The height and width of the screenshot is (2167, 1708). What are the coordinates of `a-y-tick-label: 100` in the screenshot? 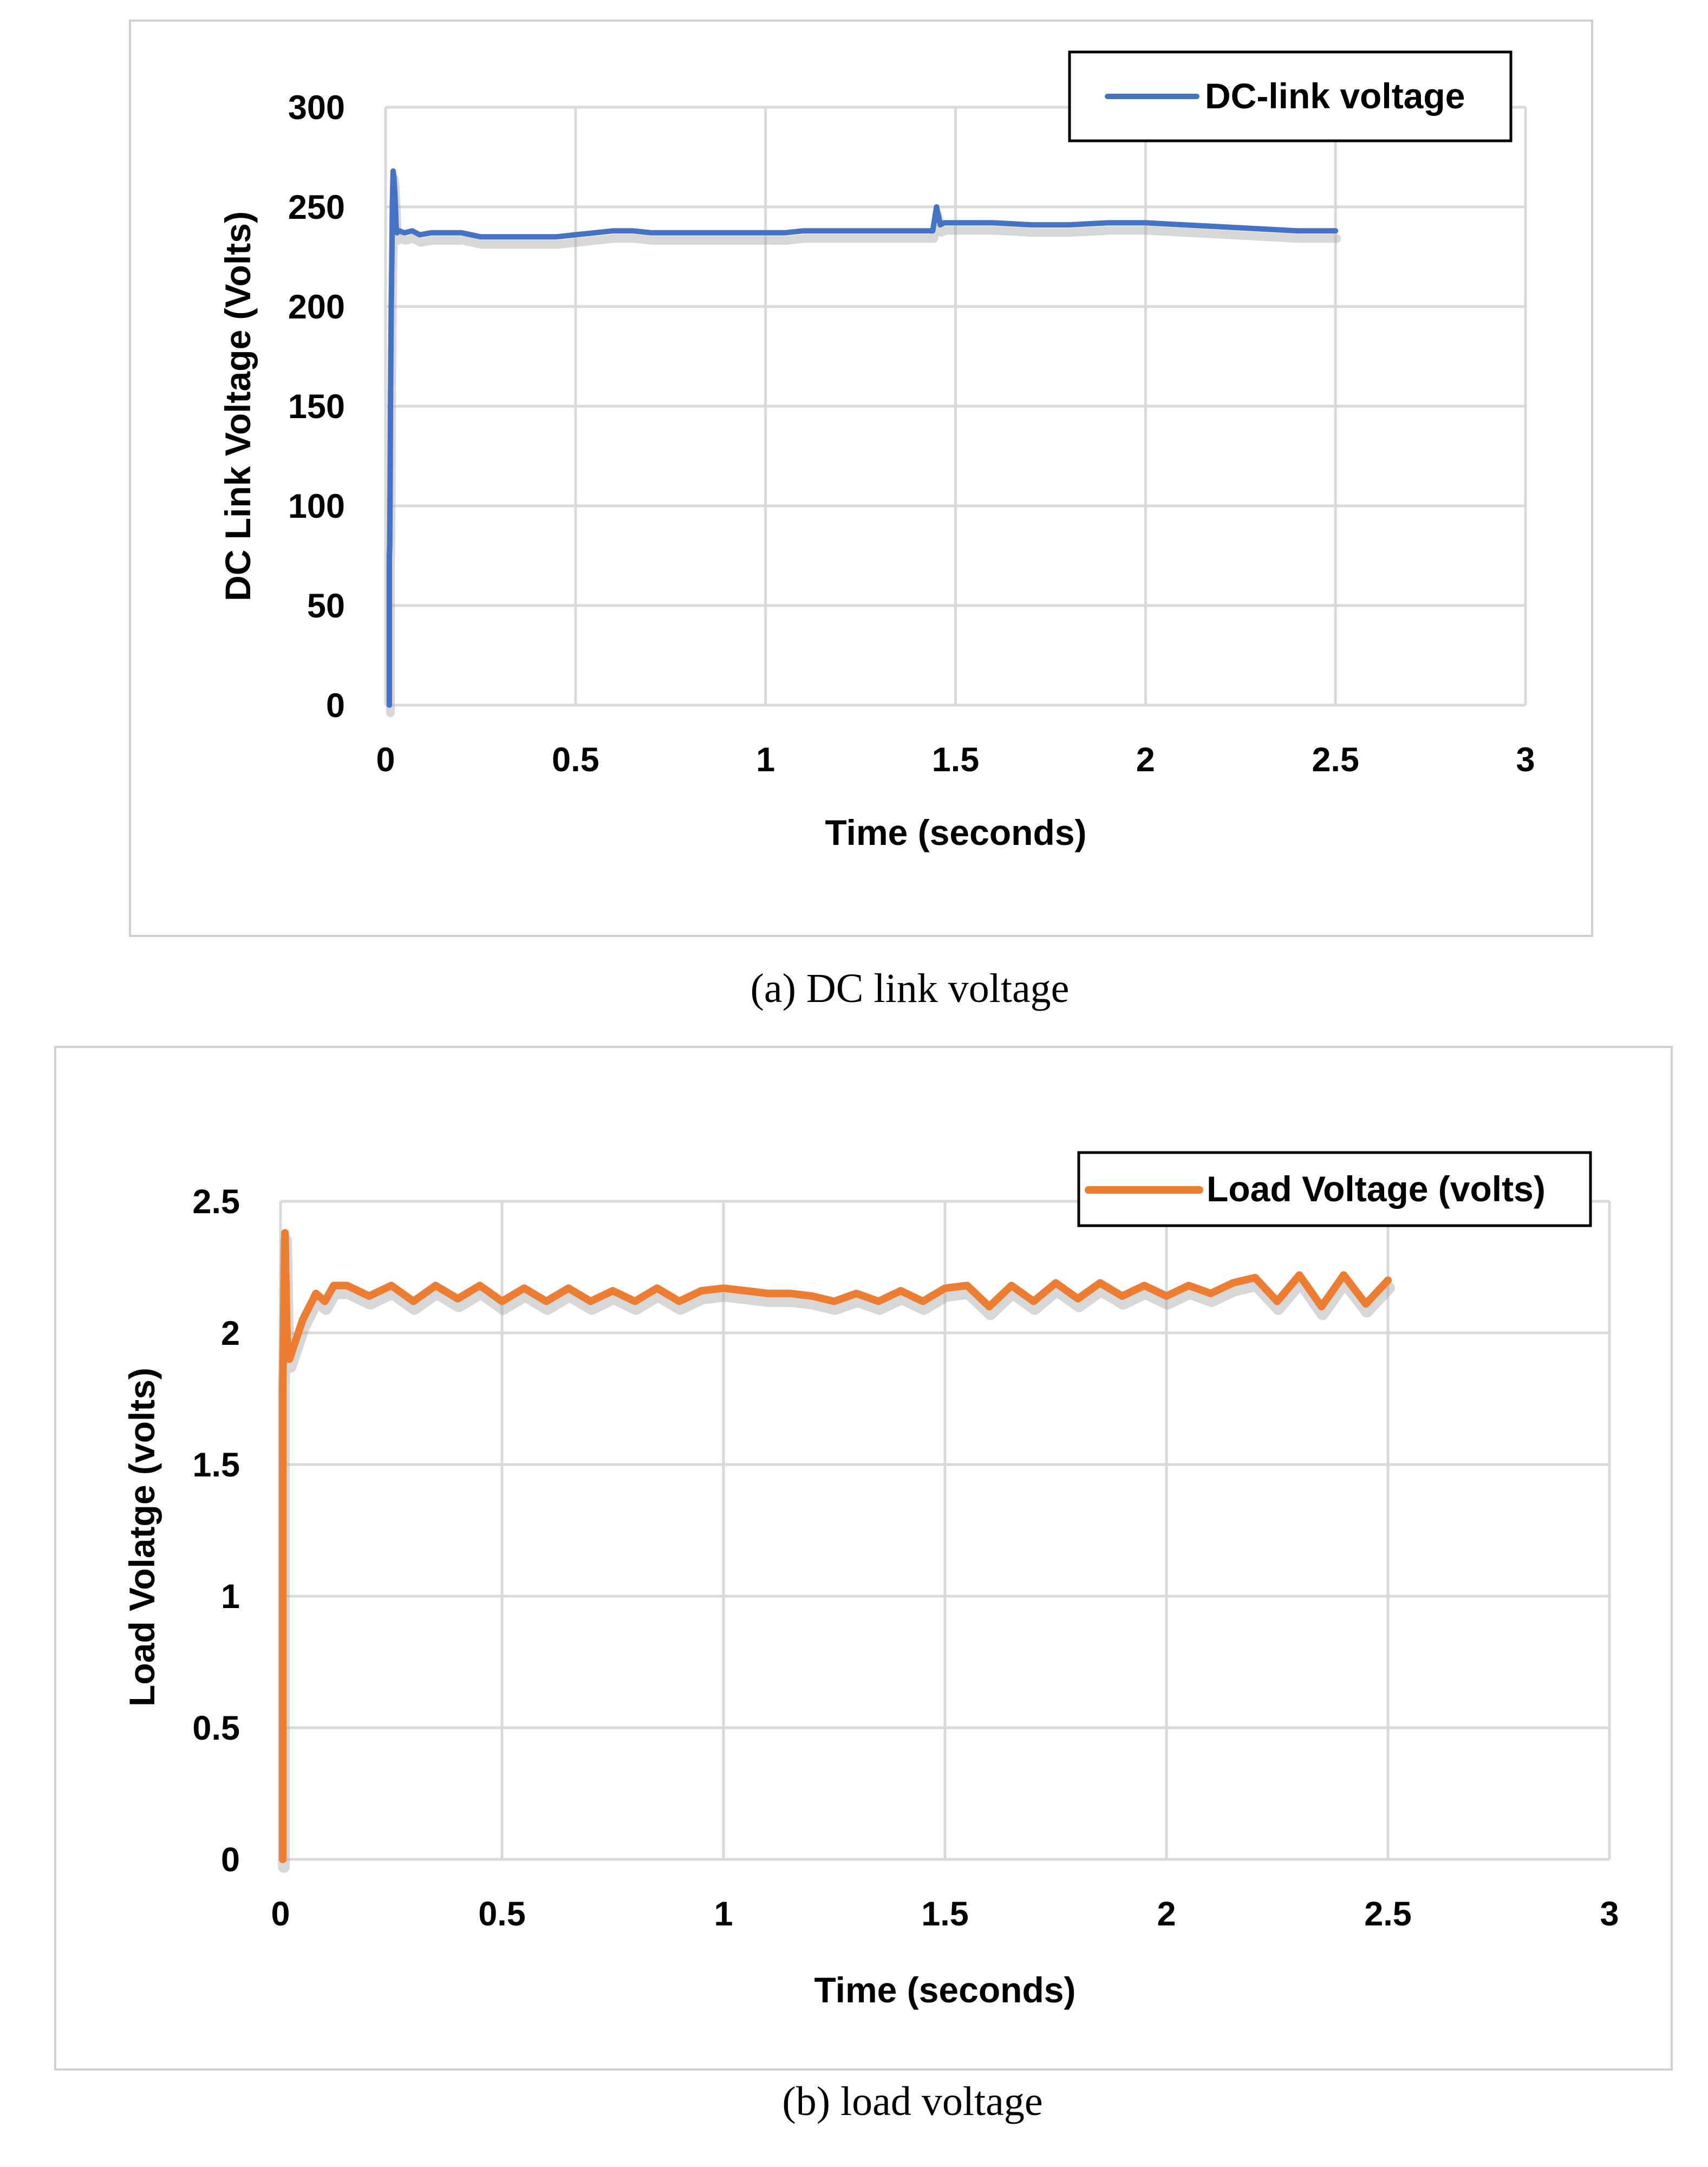 It's located at (316, 506).